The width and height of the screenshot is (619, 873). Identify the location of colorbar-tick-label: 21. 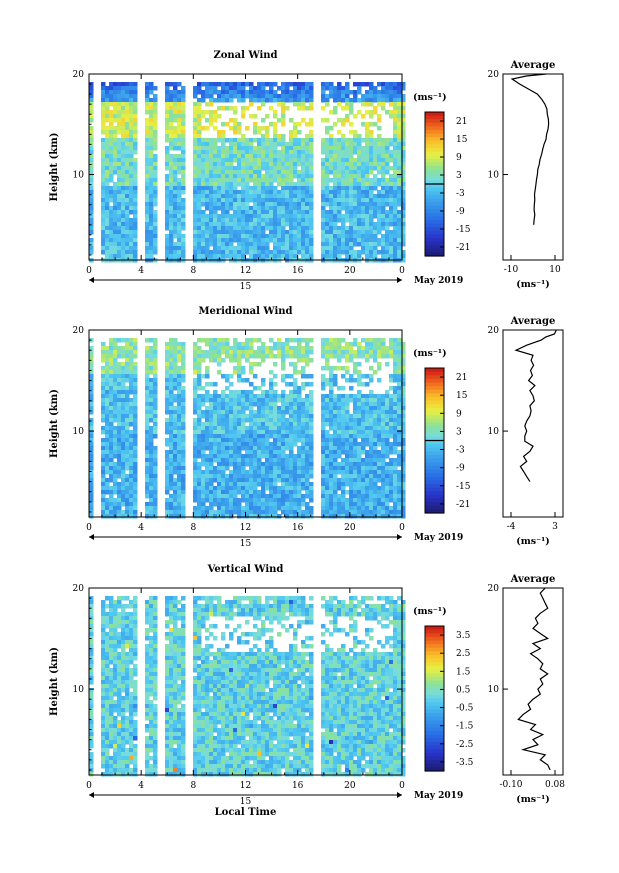
(461, 378).